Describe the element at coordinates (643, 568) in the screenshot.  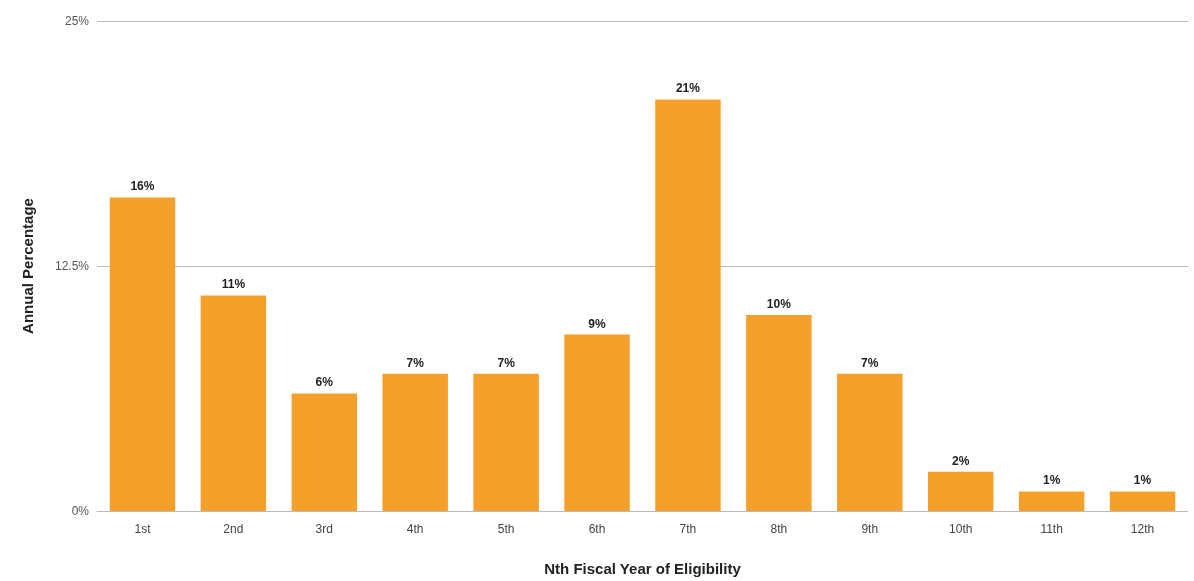
I see `x-axis-title: Nth Fiscal Year of Eligibility` at that location.